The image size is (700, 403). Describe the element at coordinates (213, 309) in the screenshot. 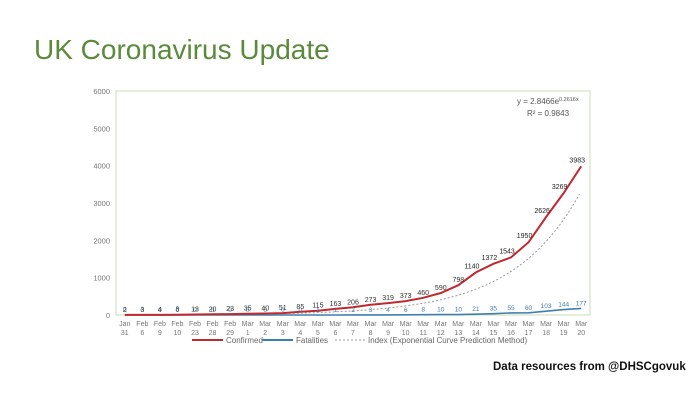

I see `confirmed-data-label: 20` at that location.